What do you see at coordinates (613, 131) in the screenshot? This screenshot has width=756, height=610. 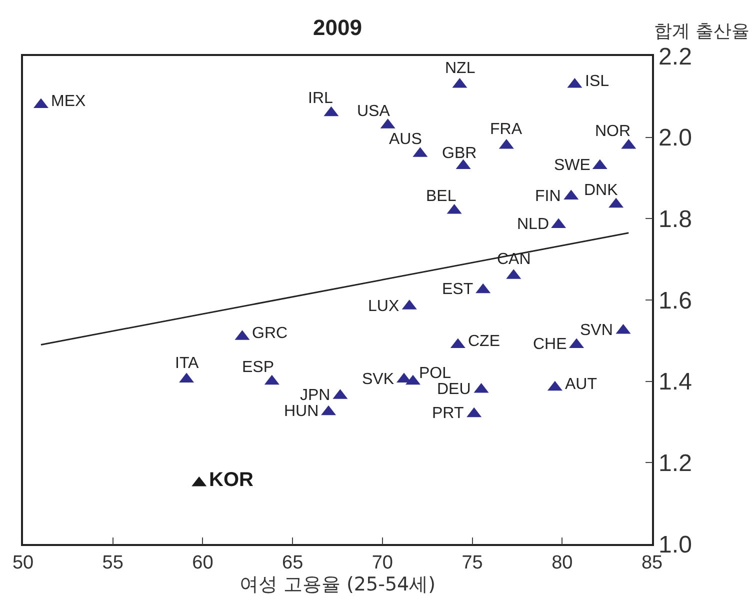 I see `annotation: NOR` at bounding box center [613, 131].